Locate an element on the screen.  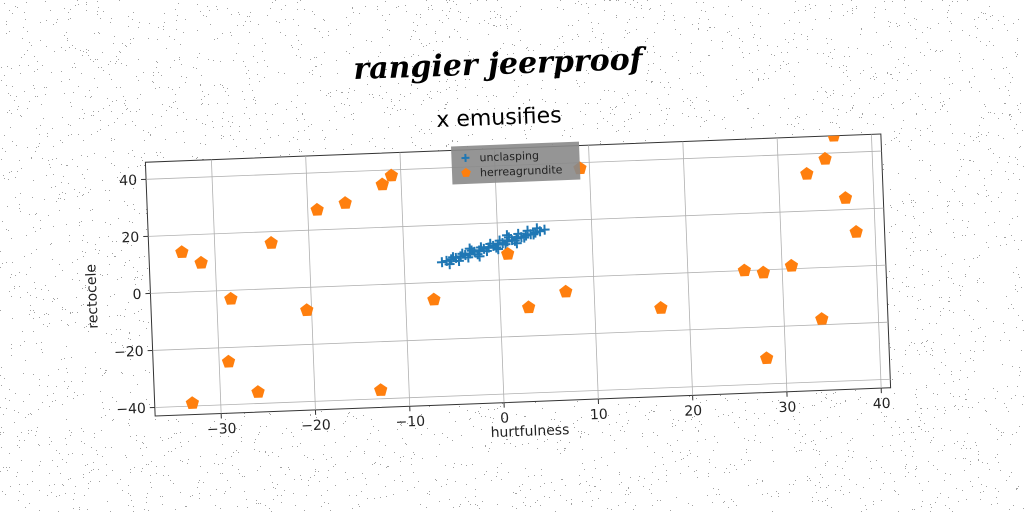
y-tick-label: 20 is located at coordinates (130, 238).